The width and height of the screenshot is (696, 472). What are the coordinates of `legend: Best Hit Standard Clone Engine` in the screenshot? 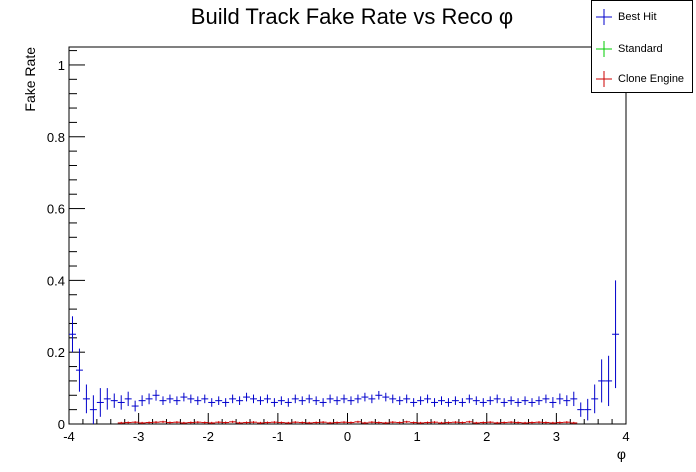 It's located at (642, 46).